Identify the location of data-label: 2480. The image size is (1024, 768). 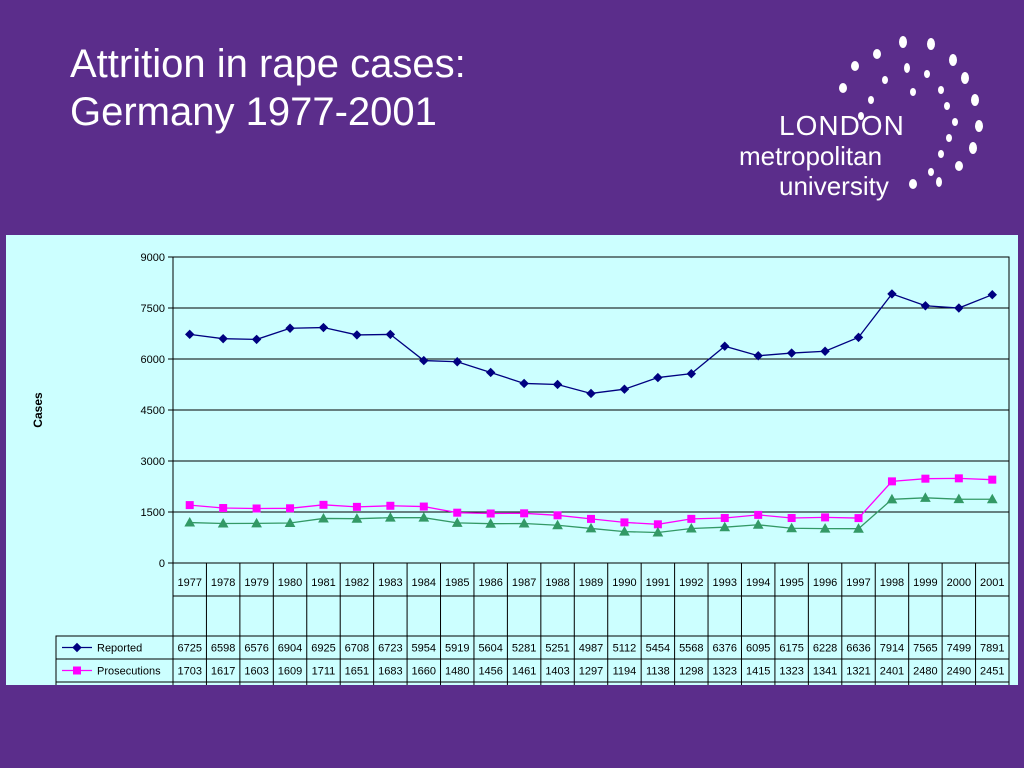
(925, 672).